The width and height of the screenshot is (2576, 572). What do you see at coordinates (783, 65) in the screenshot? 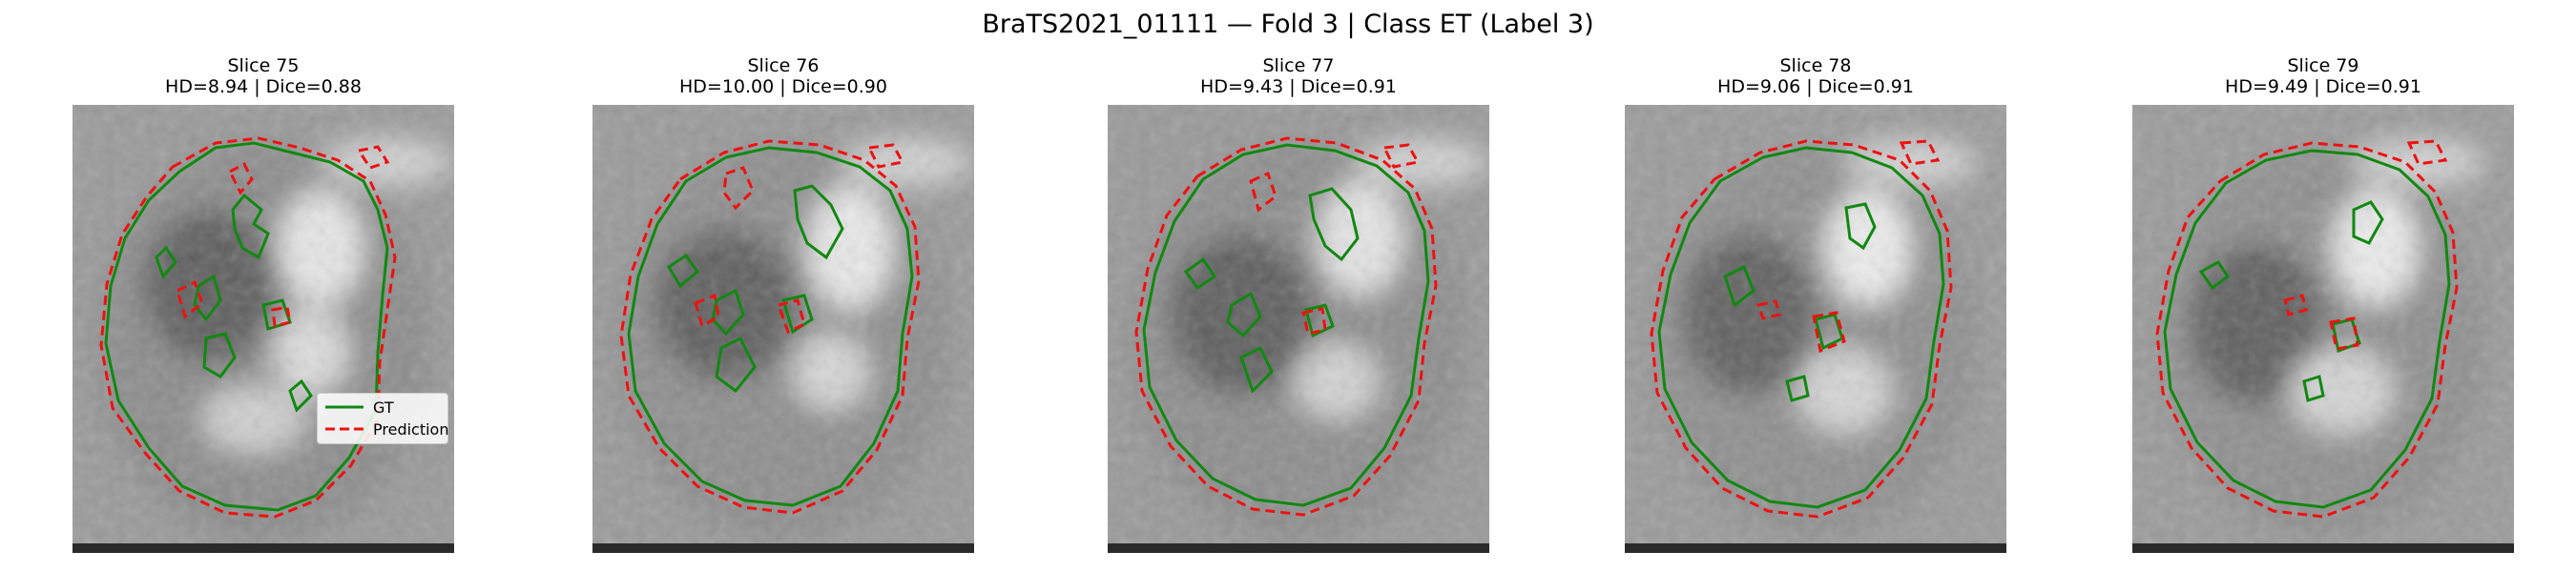
I see `slice-label: Slice 76` at bounding box center [783, 65].